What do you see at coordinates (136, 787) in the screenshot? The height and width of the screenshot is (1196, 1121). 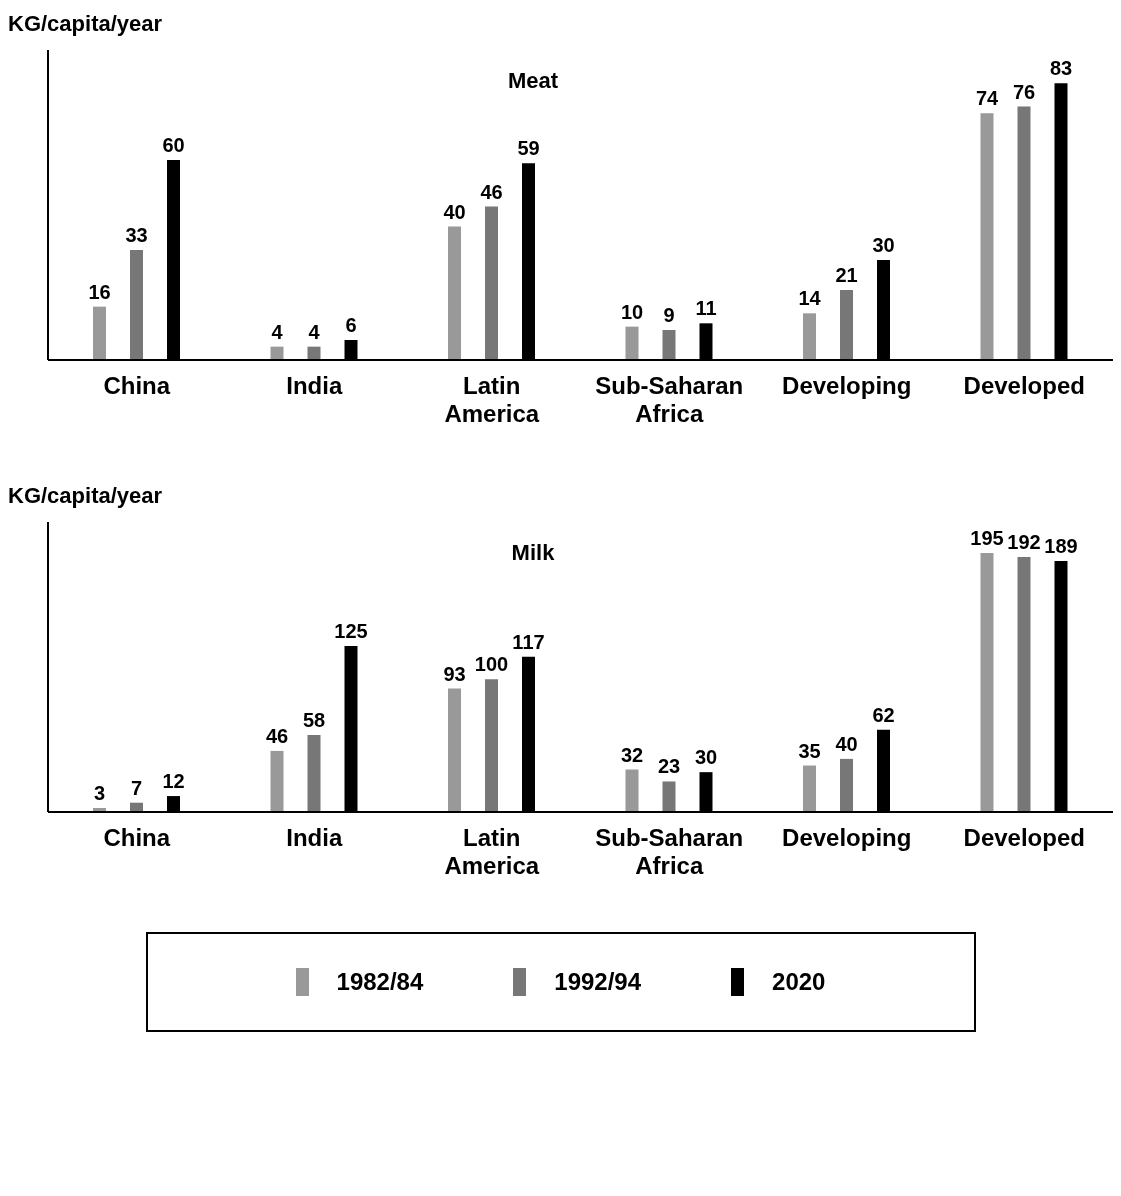 I see `data-label: 7` at bounding box center [136, 787].